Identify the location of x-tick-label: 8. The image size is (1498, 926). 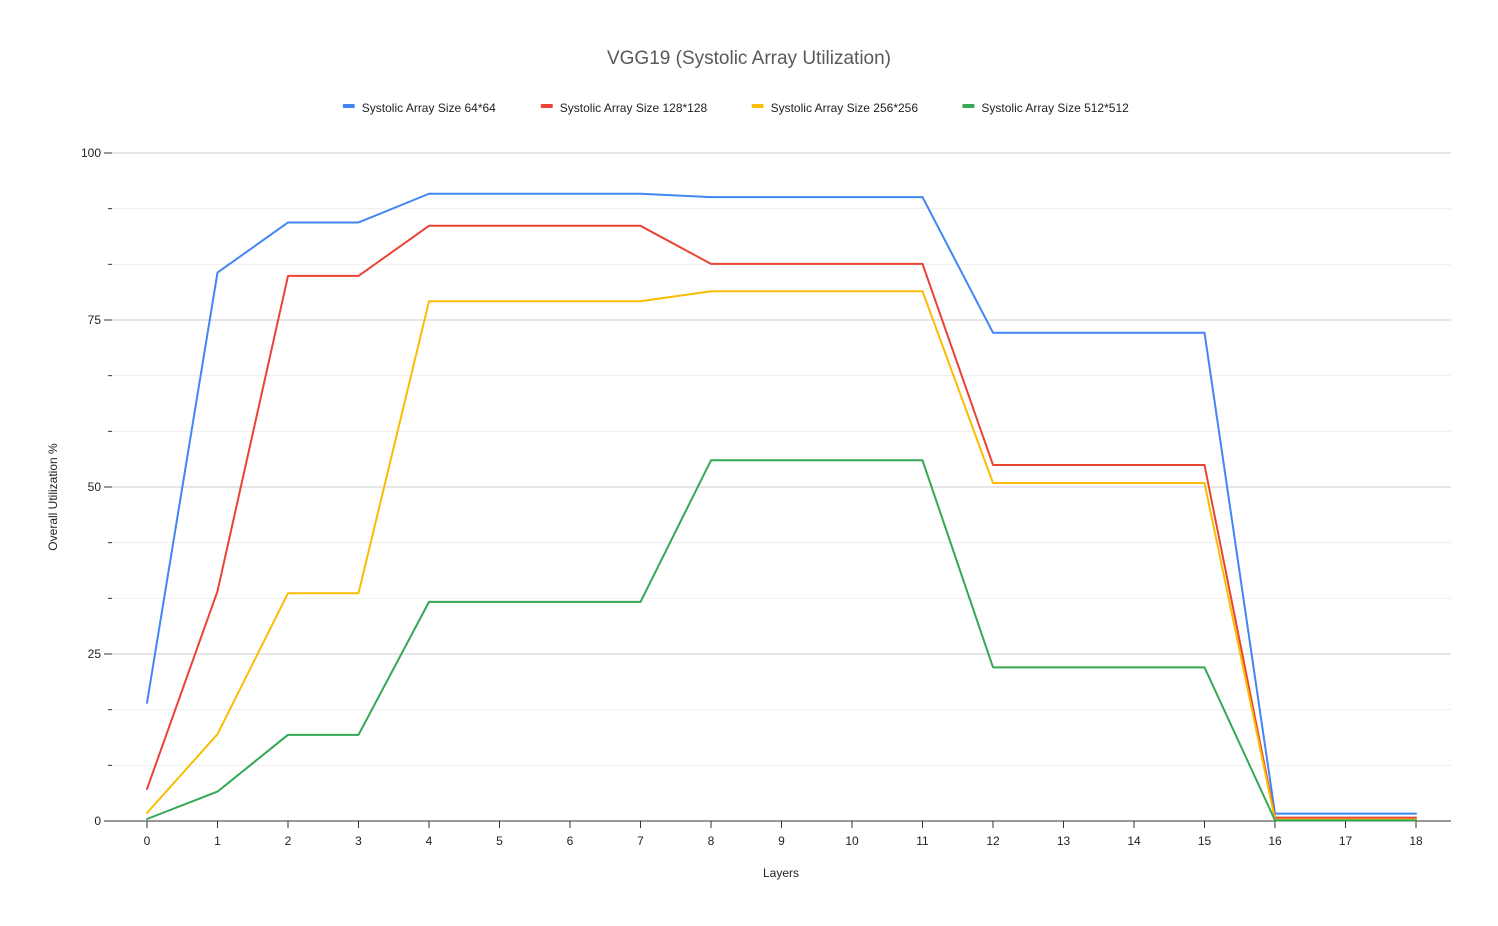
(711, 841).